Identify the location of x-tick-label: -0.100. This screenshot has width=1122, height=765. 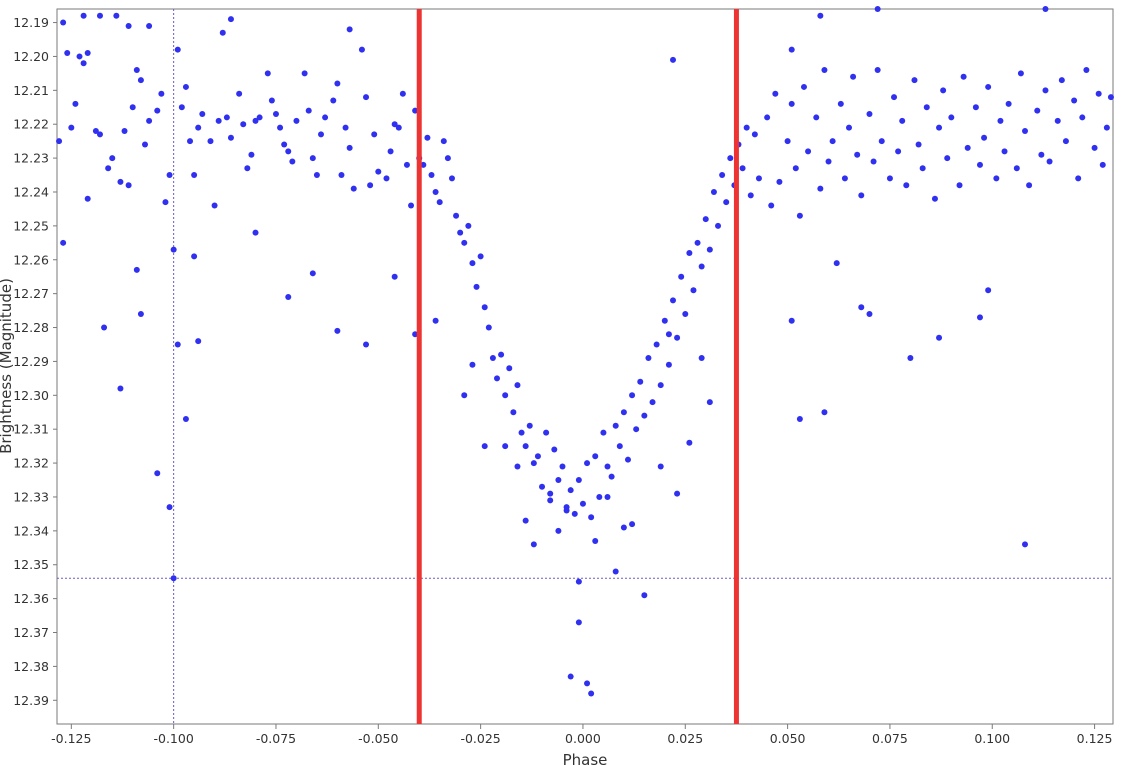
(174, 738).